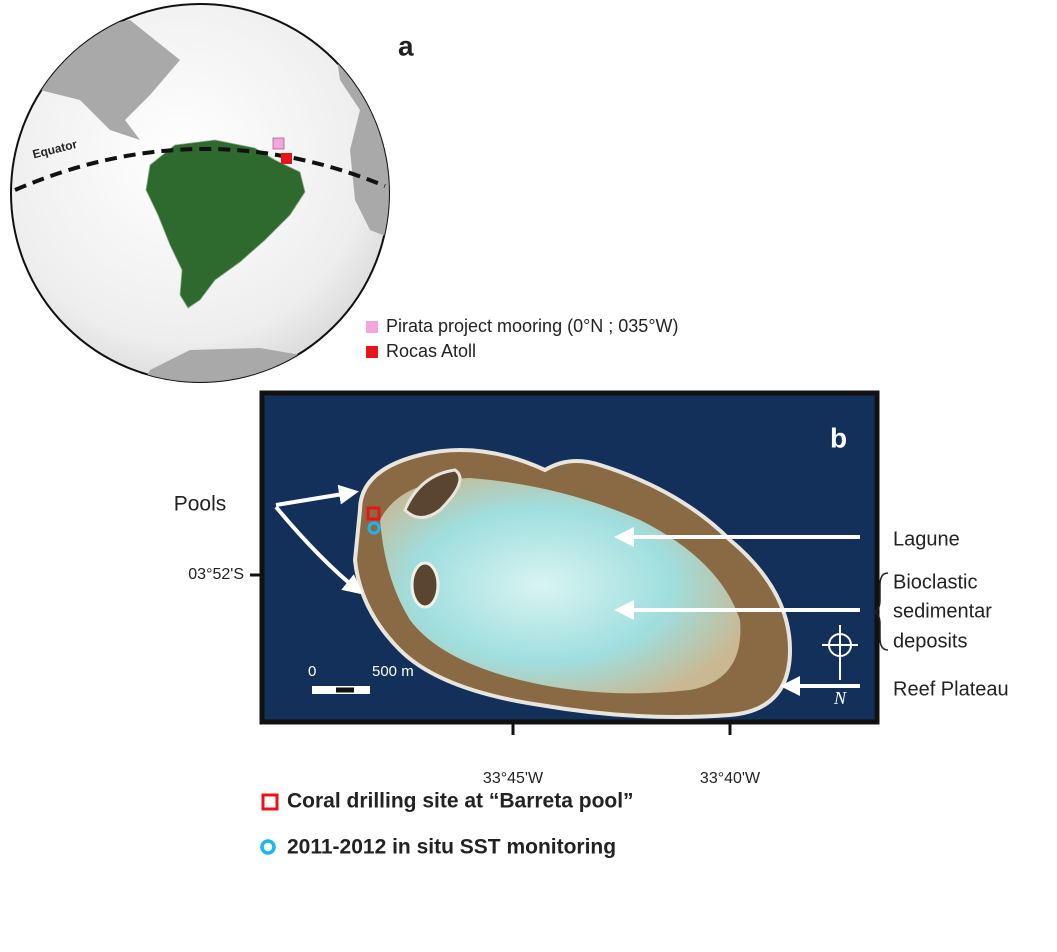 The height and width of the screenshot is (952, 1057). Describe the element at coordinates (200, 193) in the screenshot. I see `globe: Equator` at that location.